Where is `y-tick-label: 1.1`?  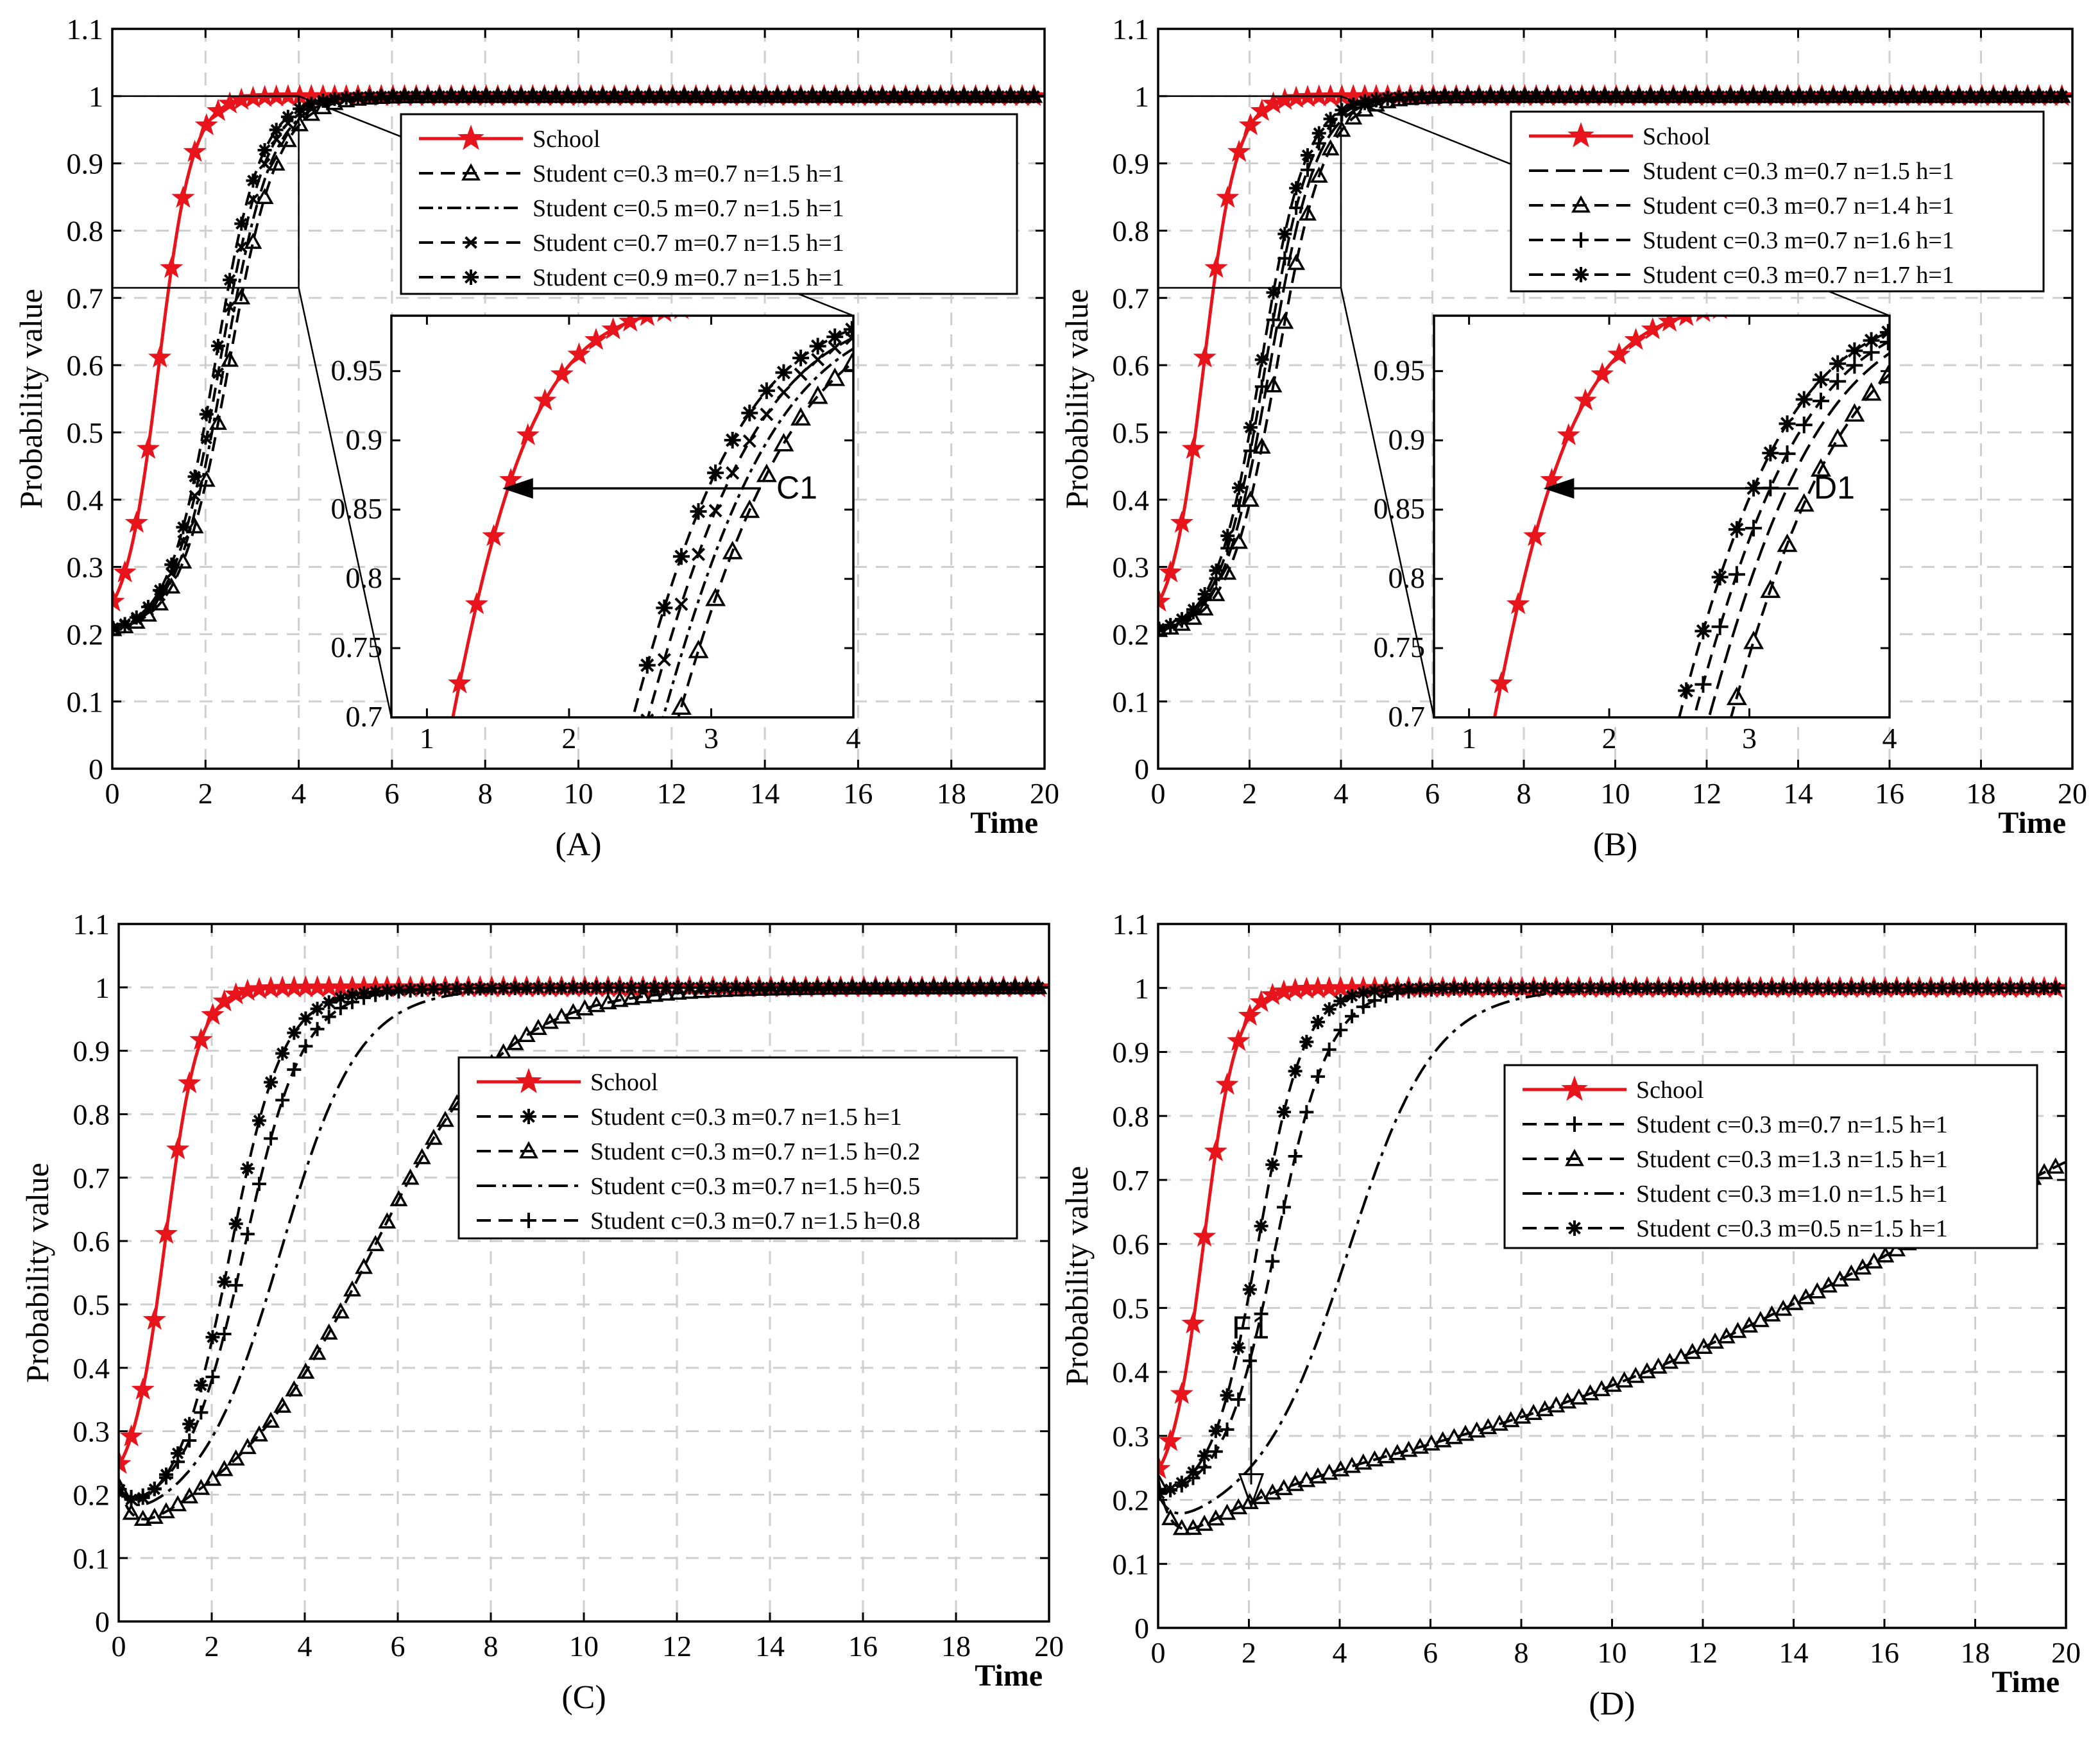
y-tick-label: 1.1 is located at coordinates (91, 925).